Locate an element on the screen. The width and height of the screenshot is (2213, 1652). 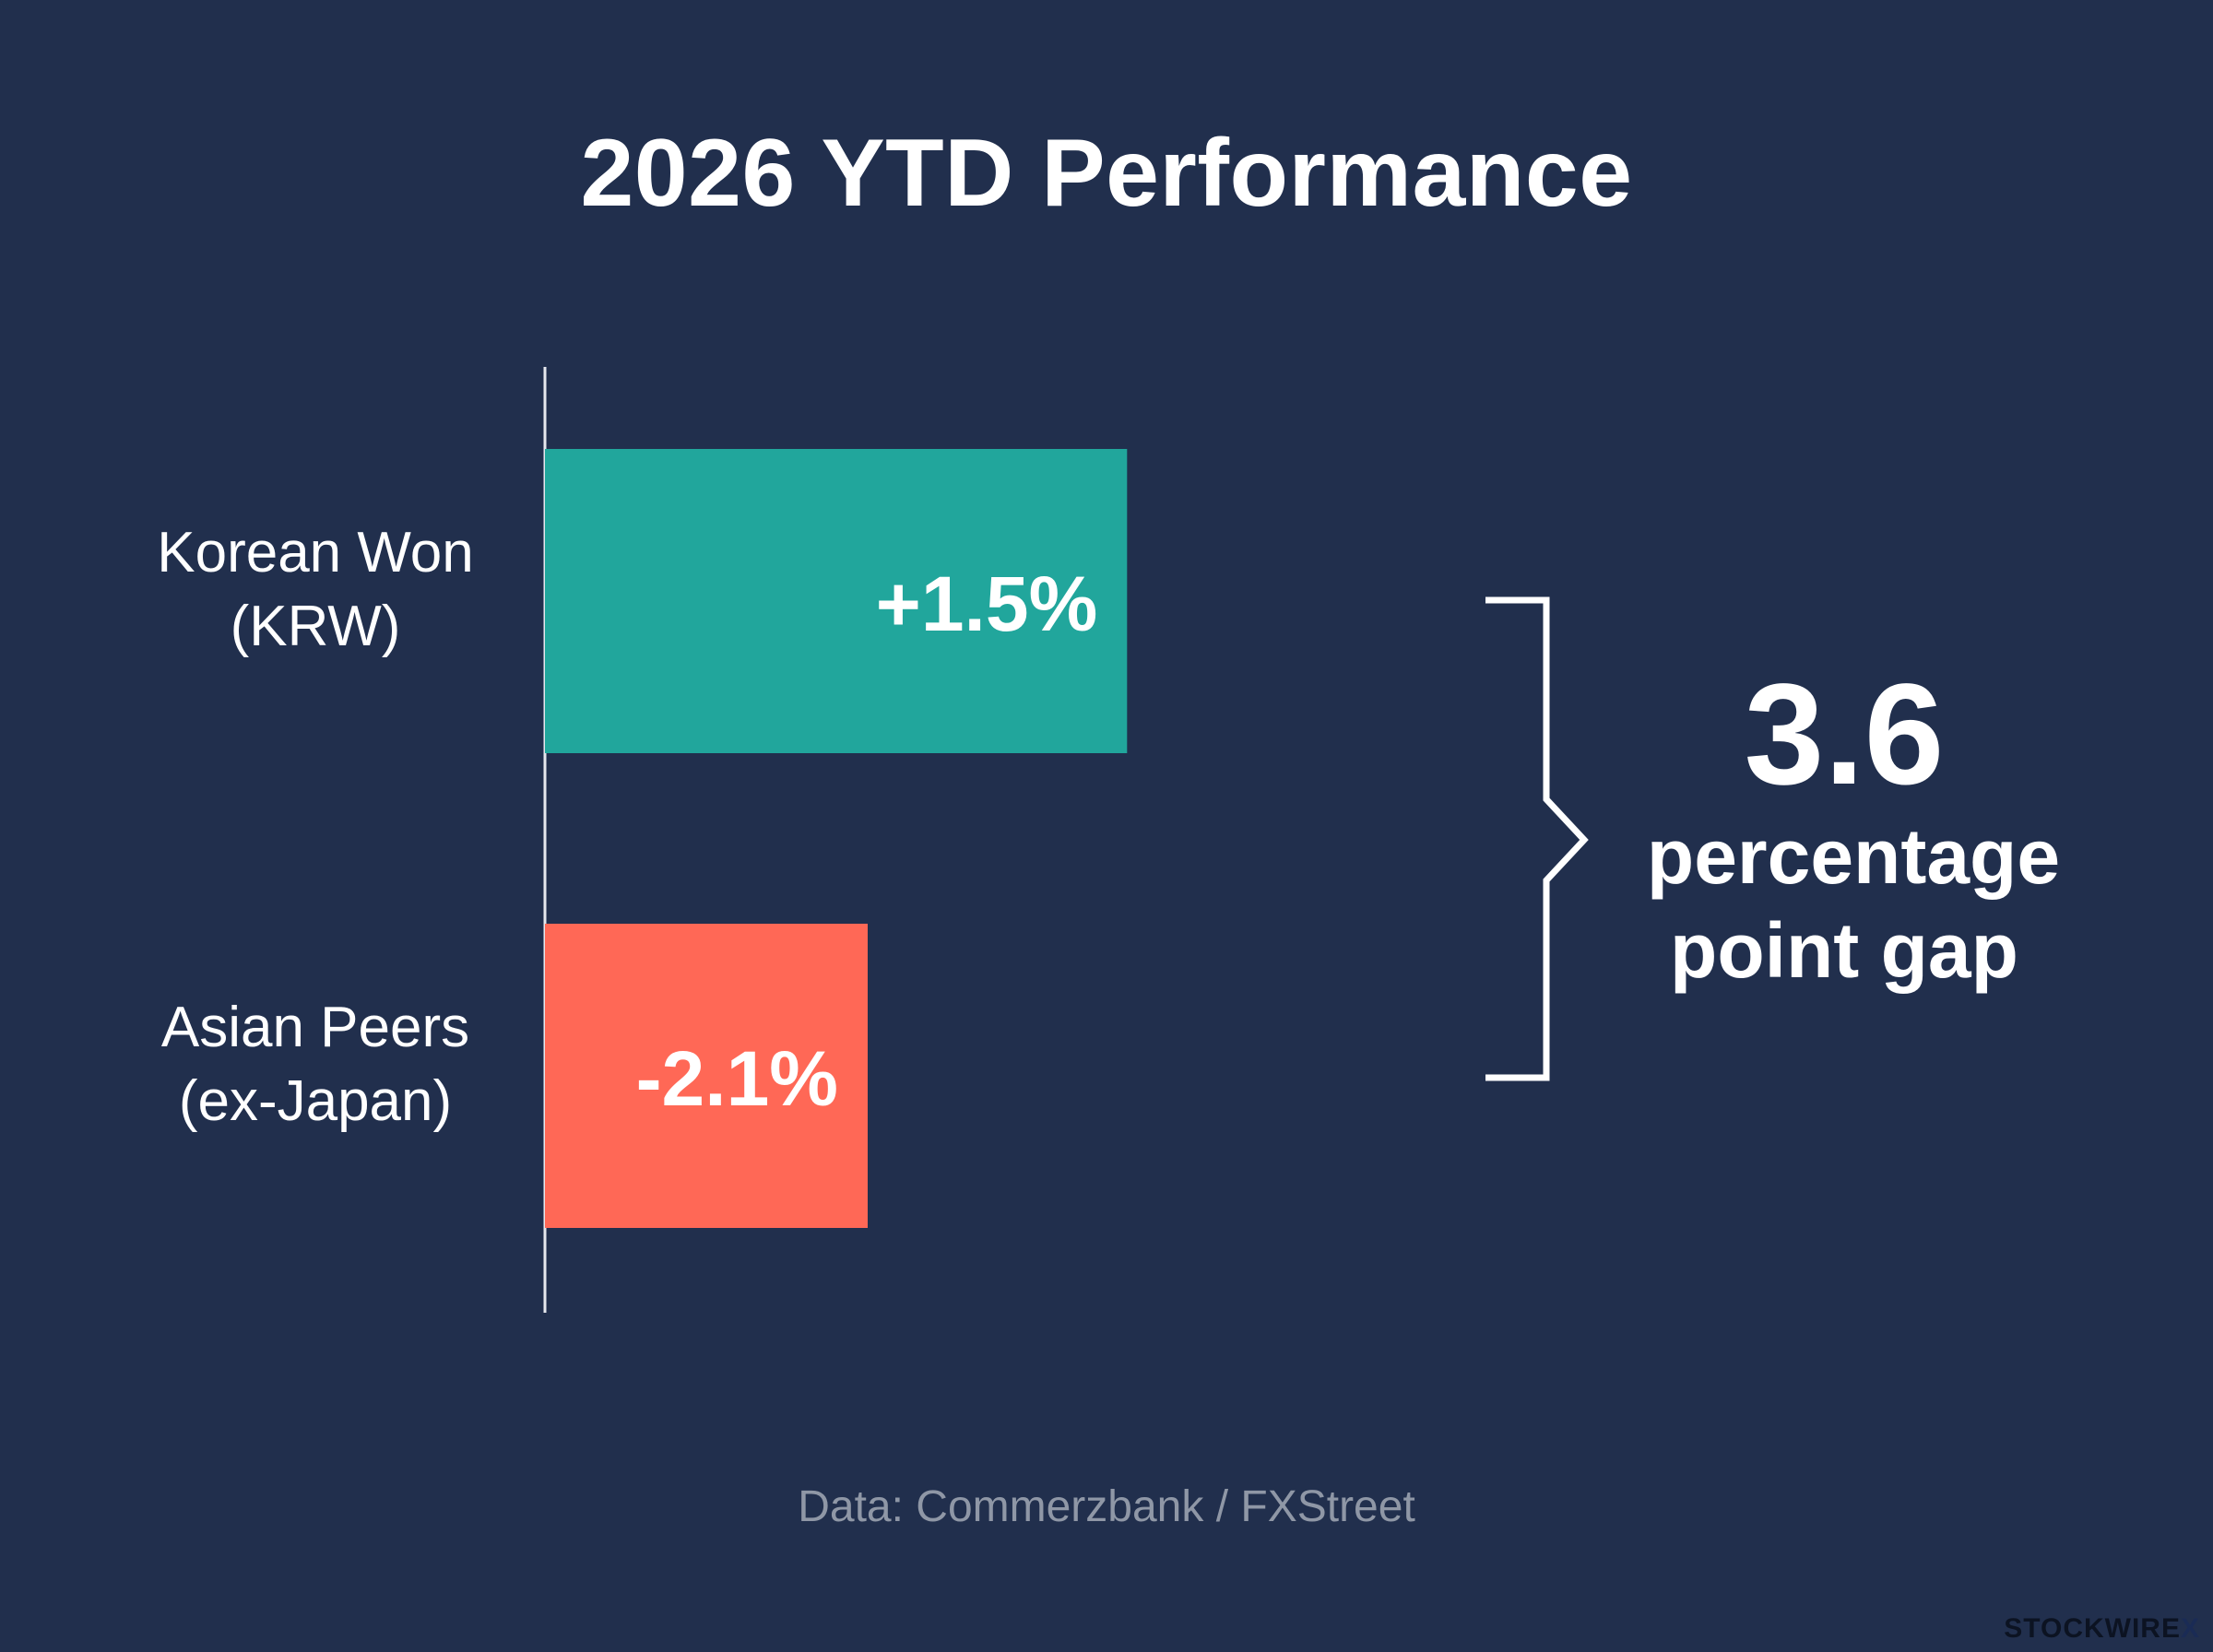
category-label-0-line-0: Korean Won is located at coordinates (315, 552).